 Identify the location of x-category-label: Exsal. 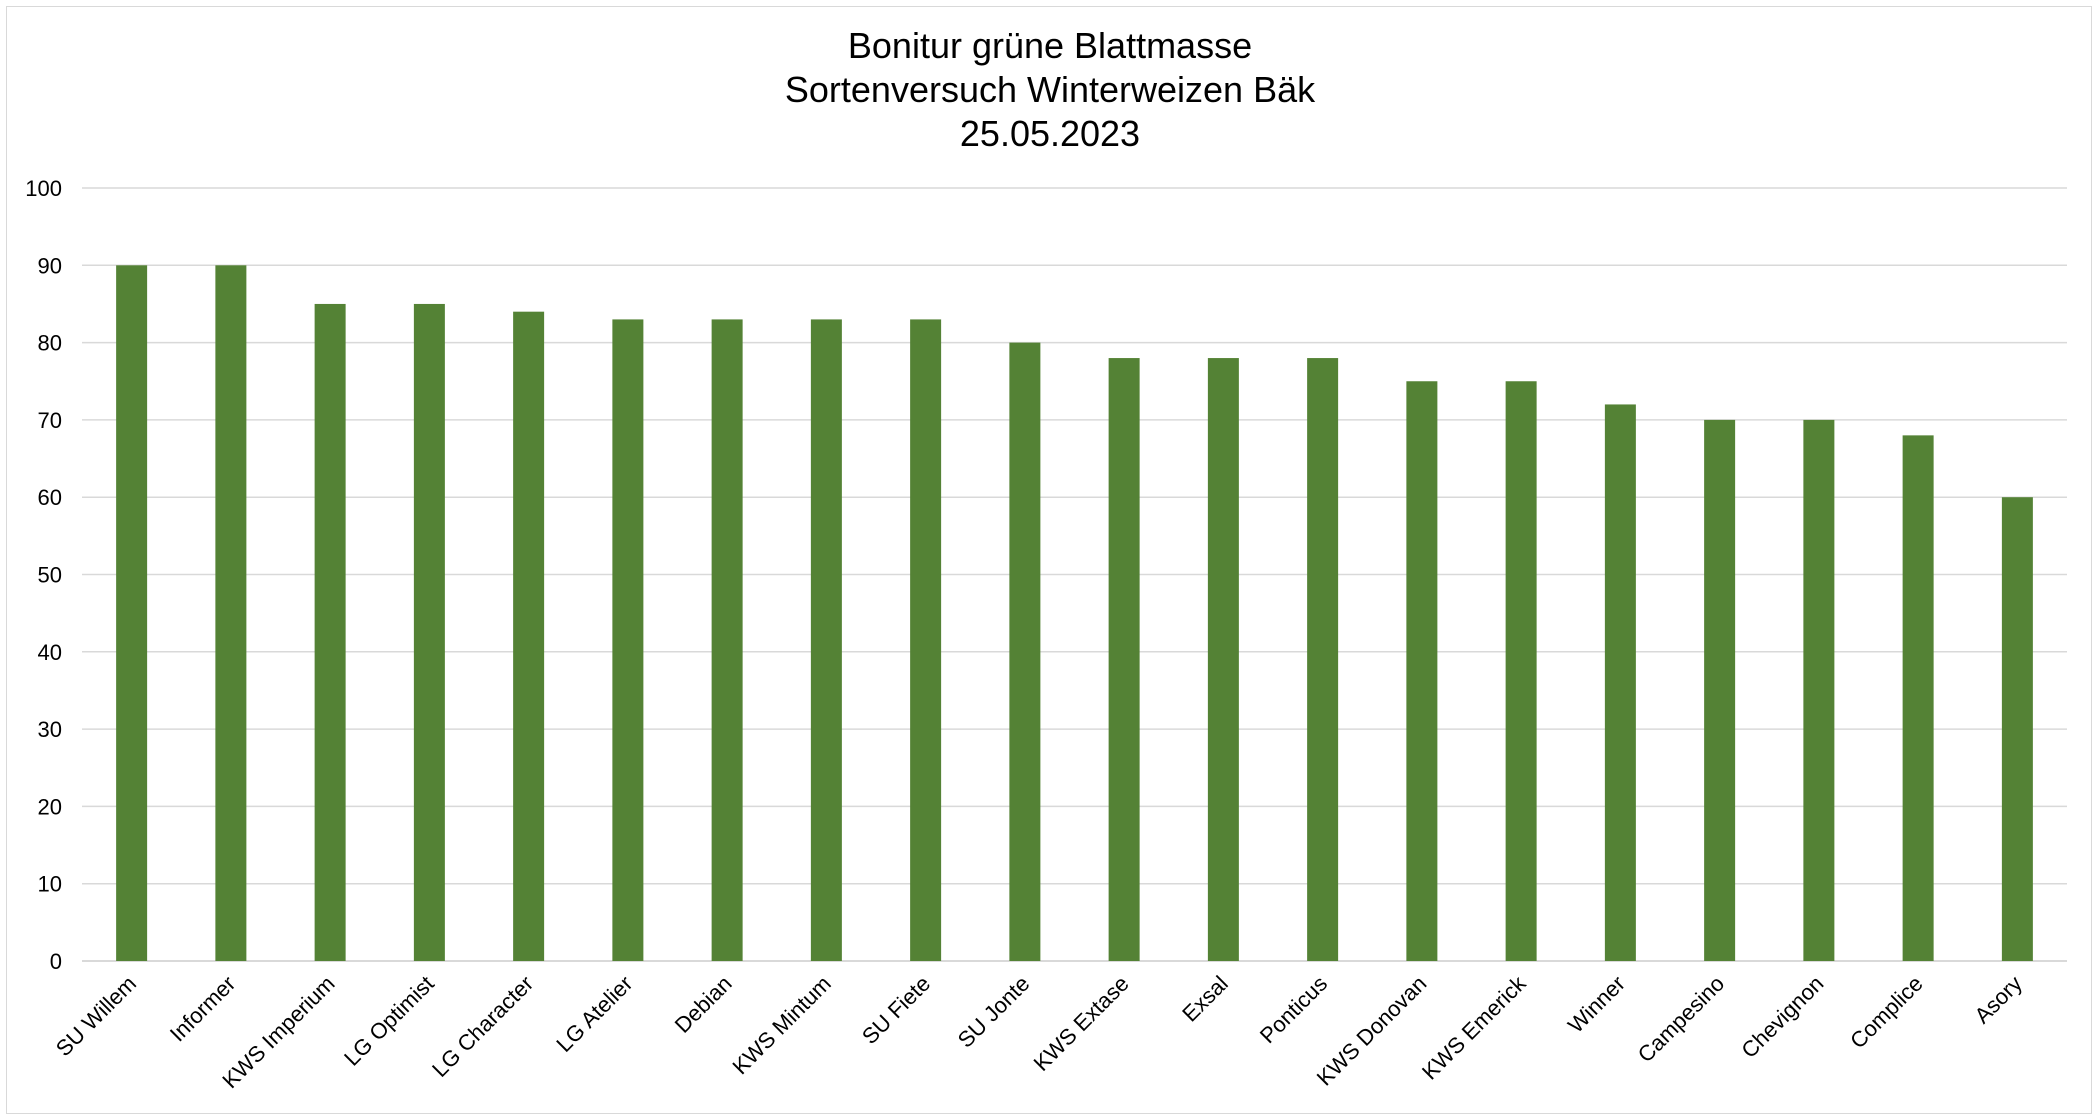
(1205, 999).